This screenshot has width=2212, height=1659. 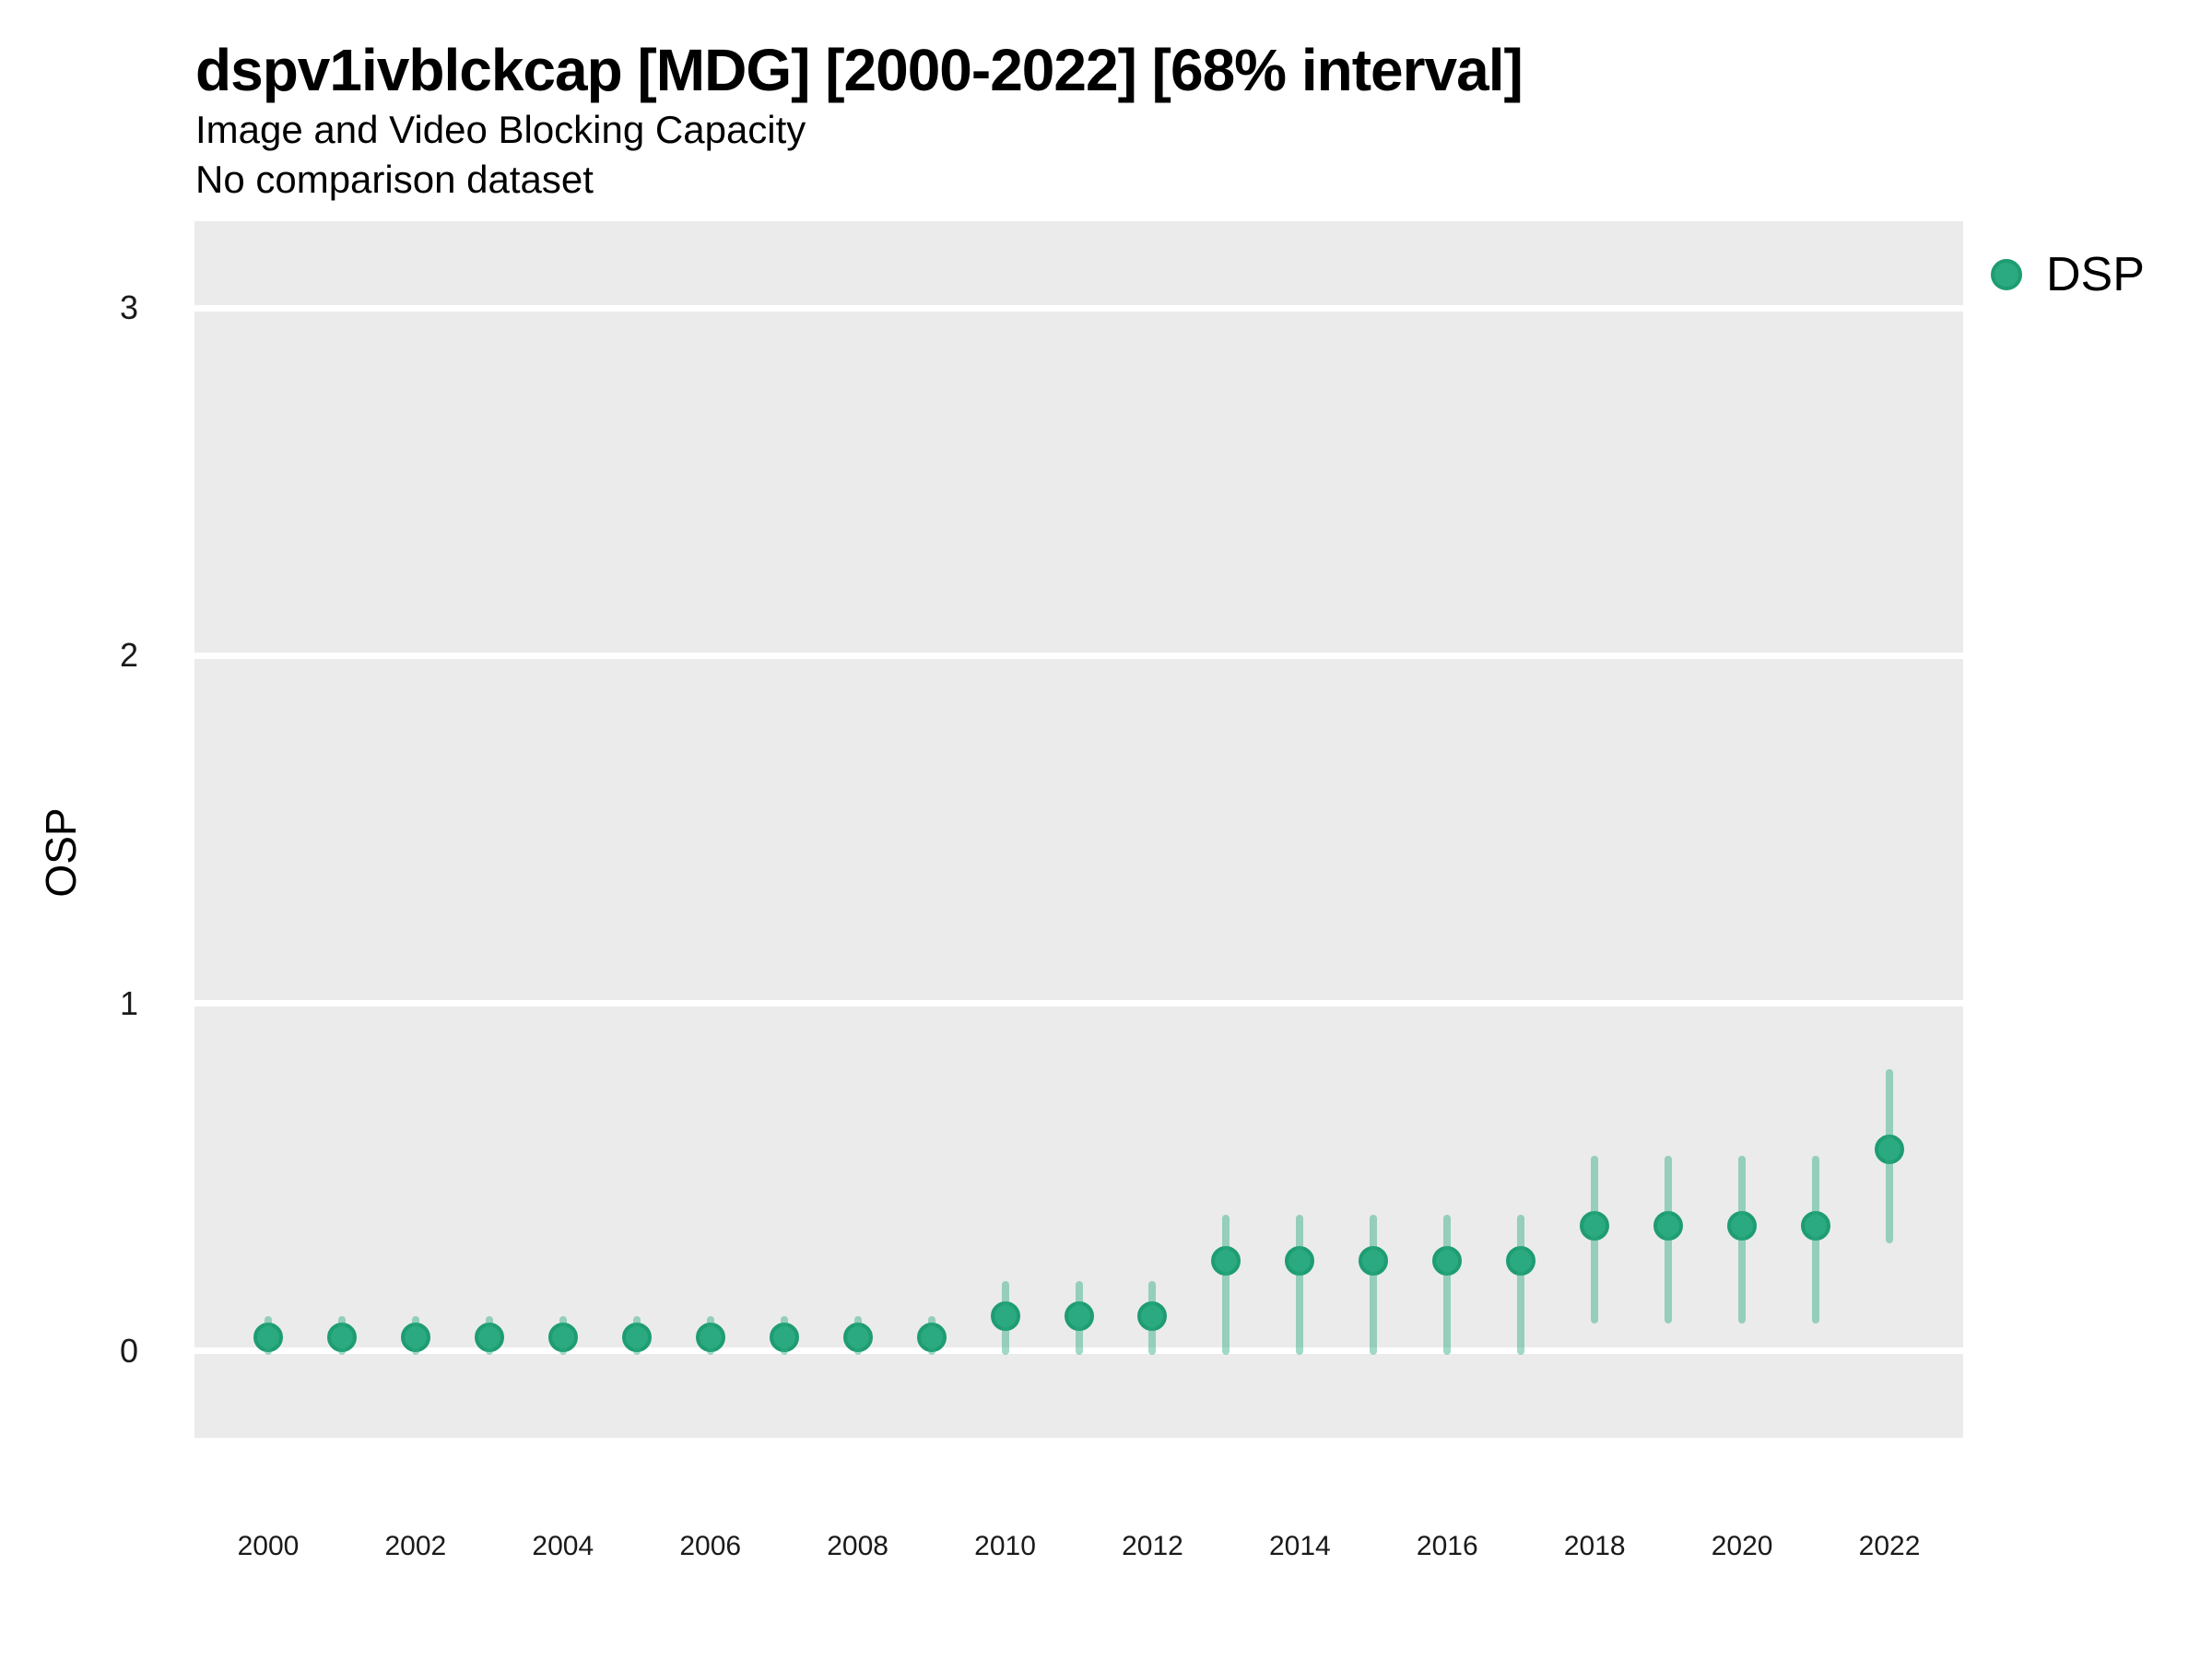 What do you see at coordinates (500, 129) in the screenshot?
I see `chart-subtitle: Image and Video Blocking Capacity` at bounding box center [500, 129].